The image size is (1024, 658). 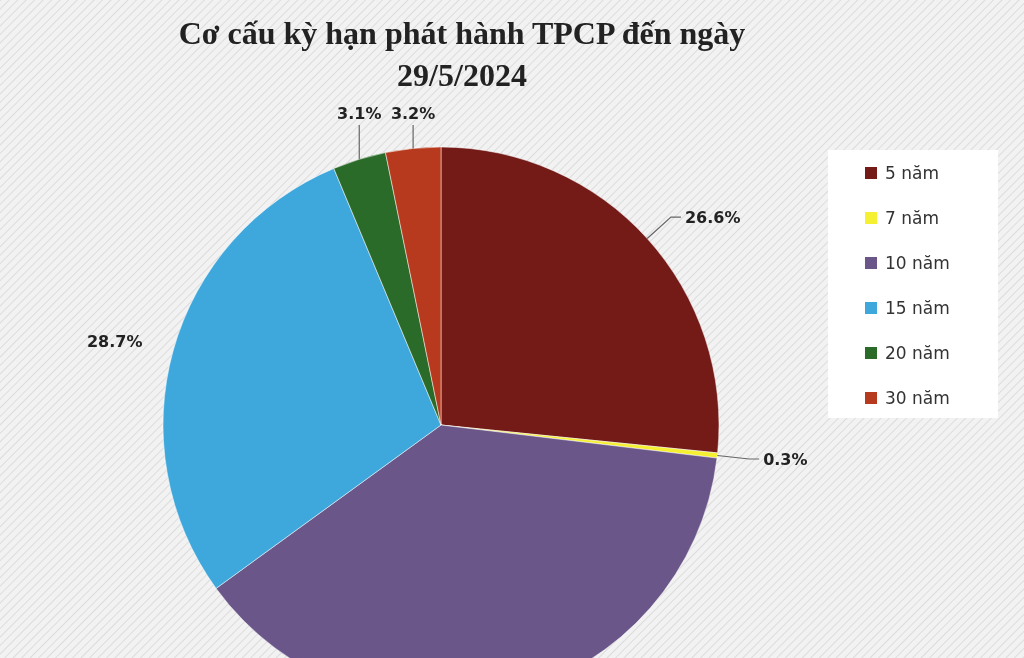 What do you see at coordinates (413, 113) in the screenshot?
I see `data-label: 3.2%` at bounding box center [413, 113].